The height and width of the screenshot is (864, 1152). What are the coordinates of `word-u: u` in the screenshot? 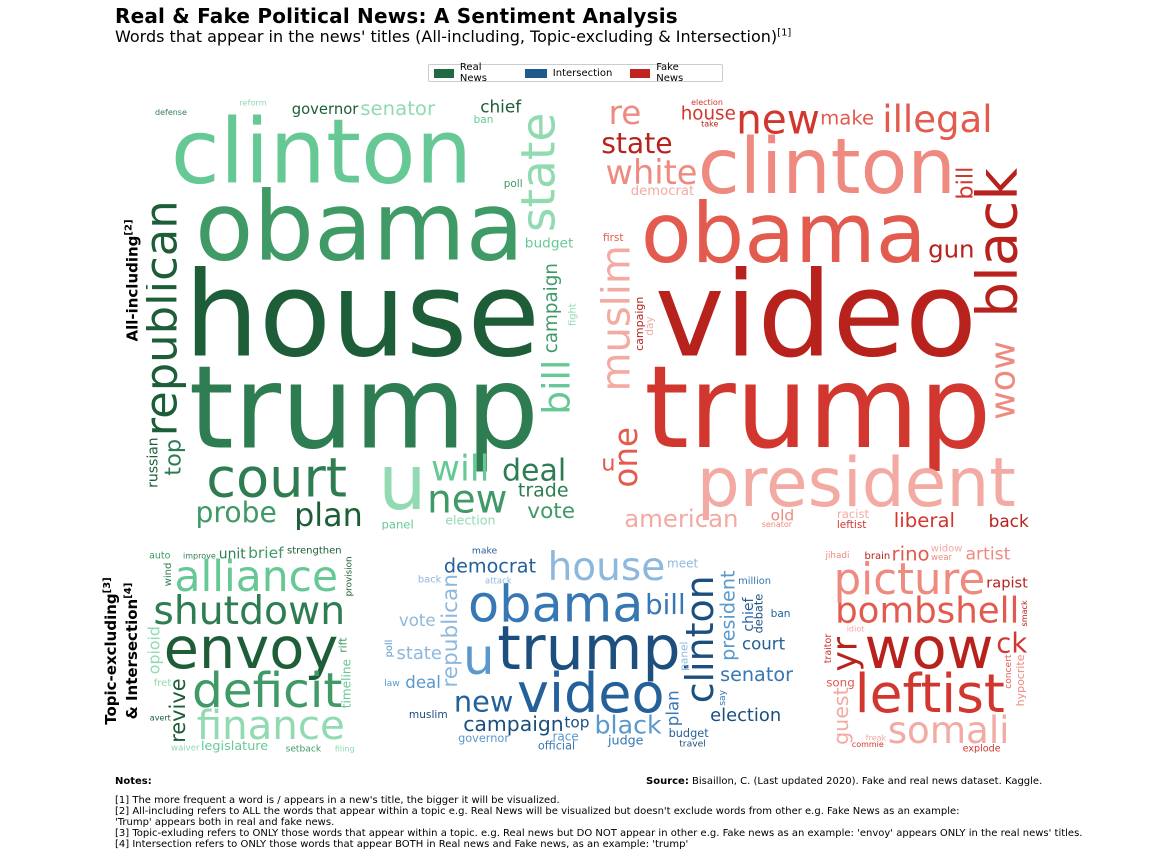 It's located at (608, 464).